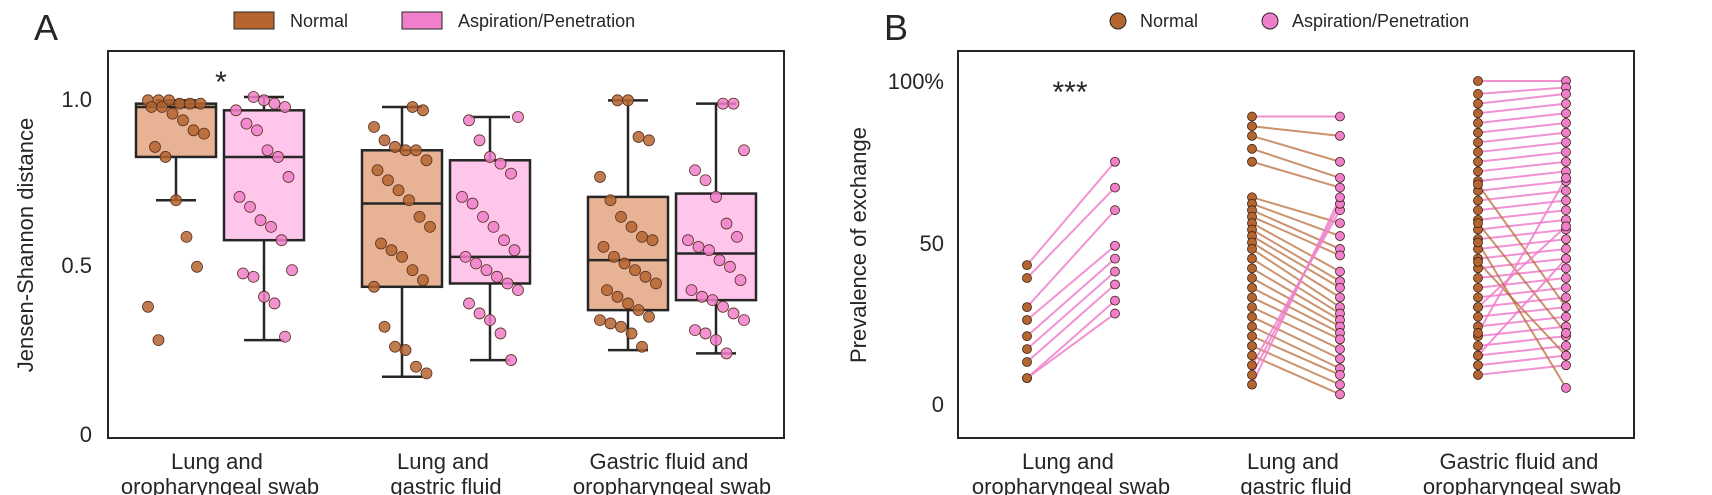 This screenshot has height=495, width=1712. I want to click on legend-a-aspiration-swatch, so click(422, 20).